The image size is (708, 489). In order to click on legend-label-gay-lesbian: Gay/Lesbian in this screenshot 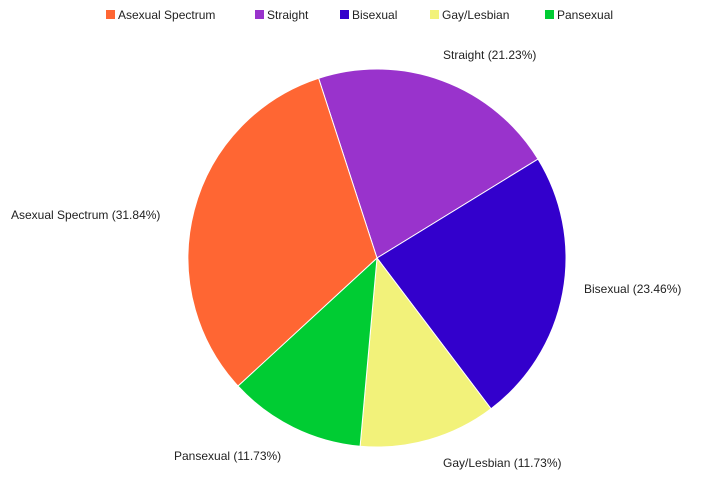, I will do `click(475, 15)`.